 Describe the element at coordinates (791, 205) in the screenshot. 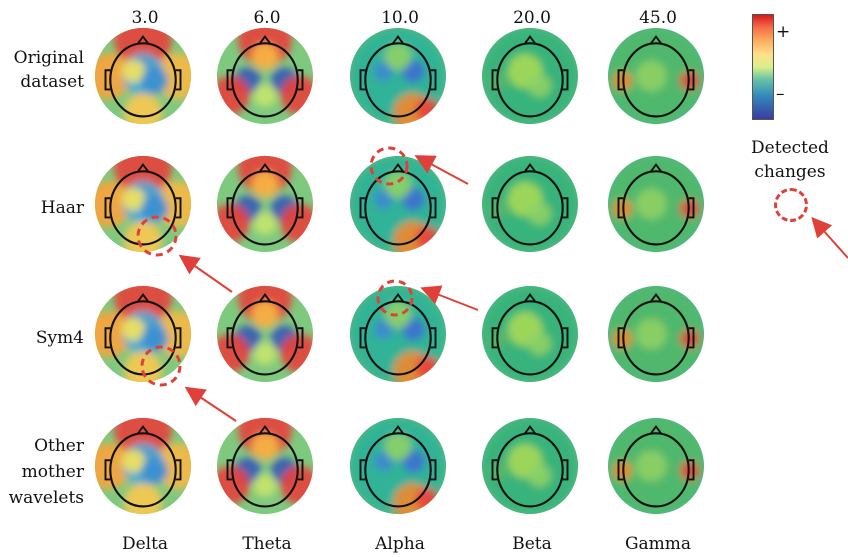

I see `legend-dashed-circle-icon` at that location.